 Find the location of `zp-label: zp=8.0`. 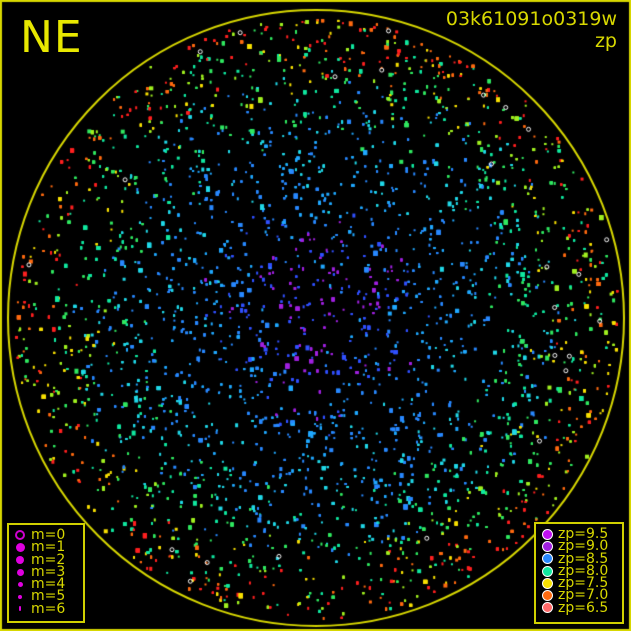

zp-label: zp=8.0 is located at coordinates (583, 570).